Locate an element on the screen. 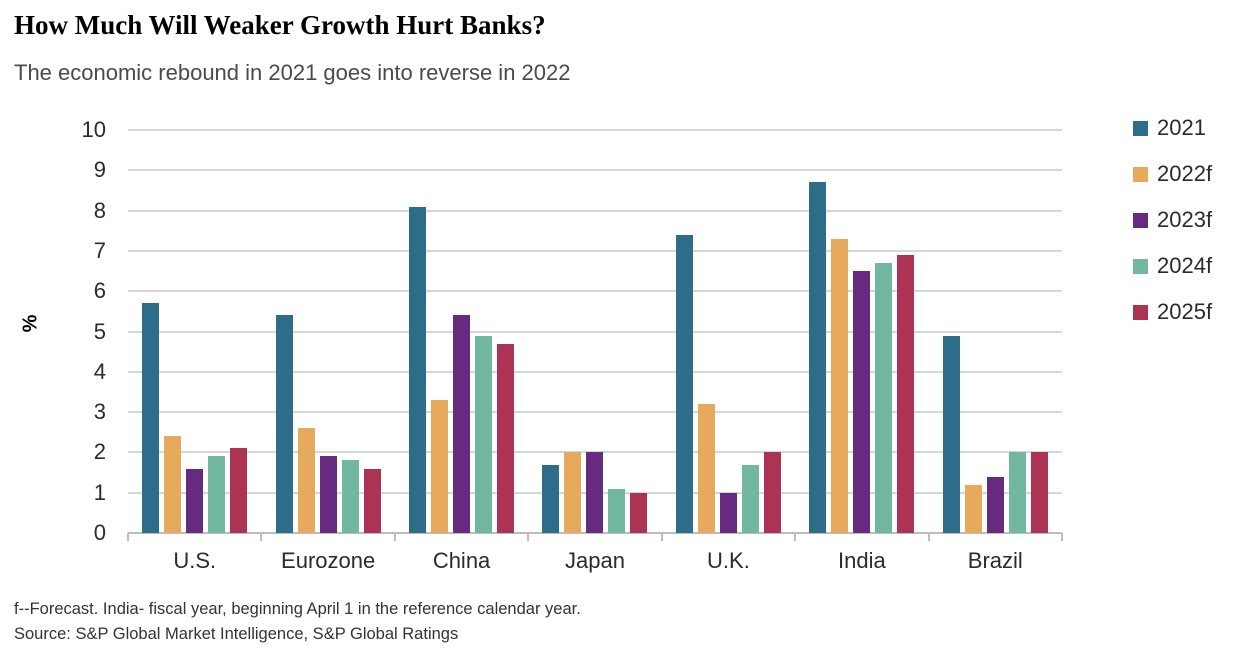 The height and width of the screenshot is (662, 1244). y-tick-label: 10 is located at coordinates (93, 129).